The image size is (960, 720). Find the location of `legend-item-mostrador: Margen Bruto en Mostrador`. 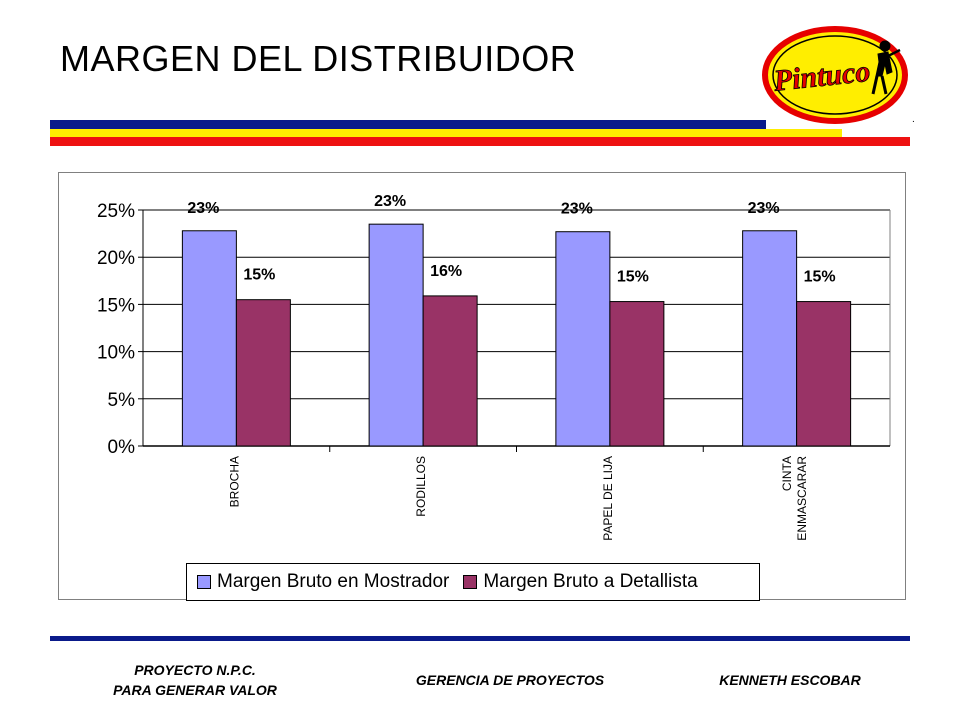

legend-item-mostrador: Margen Bruto en Mostrador is located at coordinates (323, 582).